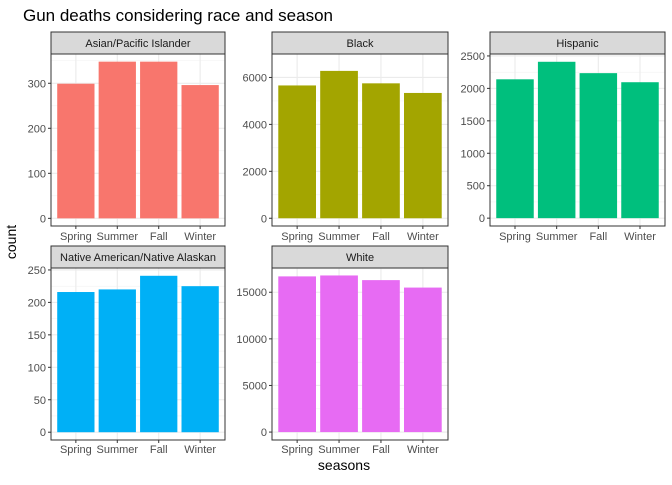 This screenshot has width=672, height=485. What do you see at coordinates (473, 122) in the screenshot?
I see `y-tick-label: 1500` at bounding box center [473, 122].